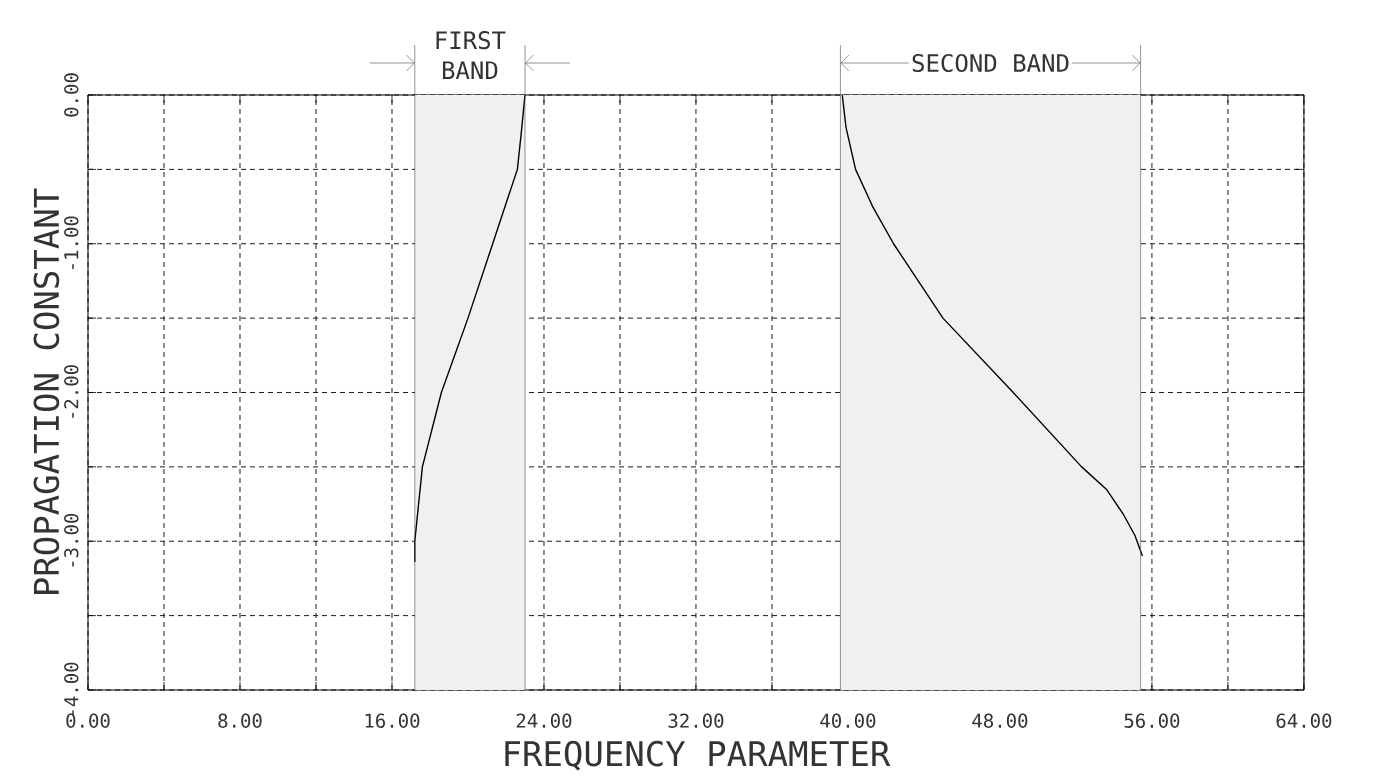 The width and height of the screenshot is (1373, 784). Describe the element at coordinates (71, 95) in the screenshot. I see `y-tick-label: 0.00` at that location.